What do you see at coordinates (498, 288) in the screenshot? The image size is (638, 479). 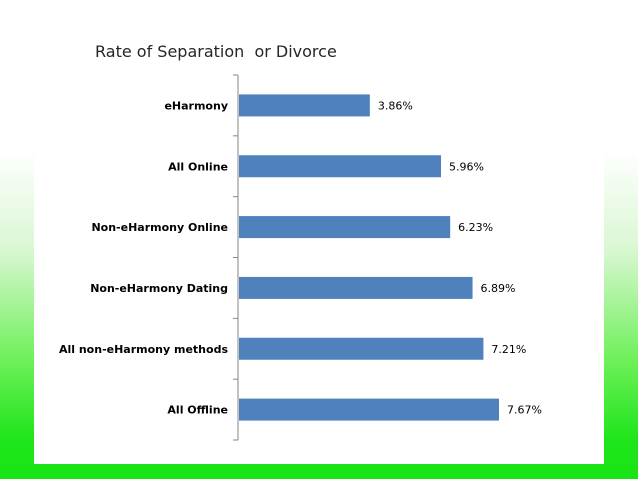 I see `value-label: 6.89%` at bounding box center [498, 288].